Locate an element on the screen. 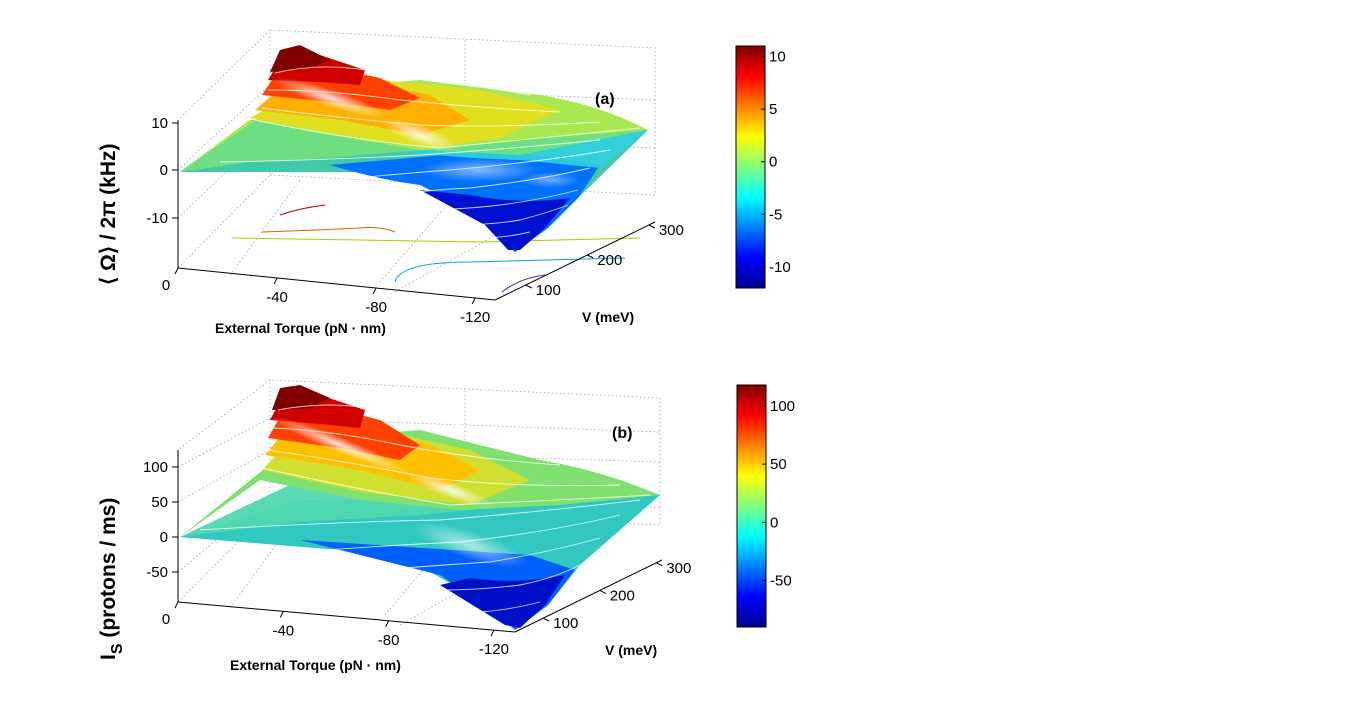 The image size is (1362, 713). colorbar-tick-label: 5 is located at coordinates (773, 109).